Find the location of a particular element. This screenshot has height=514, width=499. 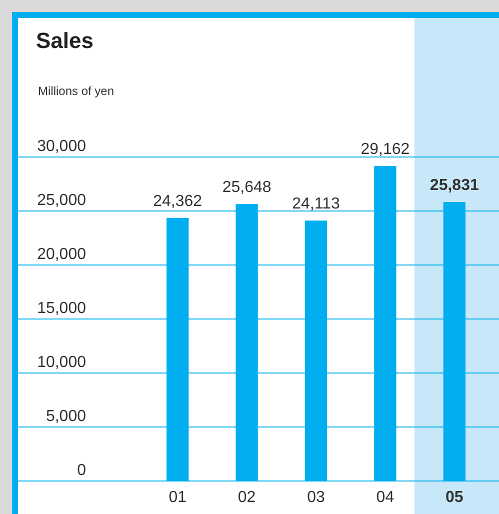

y-tick-label: 5,000 is located at coordinates (66, 416).